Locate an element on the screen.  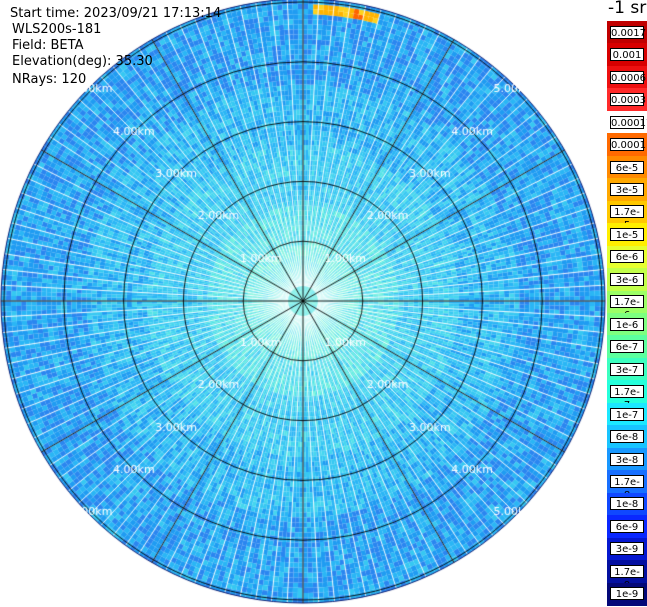
colorbar-tick-label: 1e-6 is located at coordinates (627, 324).